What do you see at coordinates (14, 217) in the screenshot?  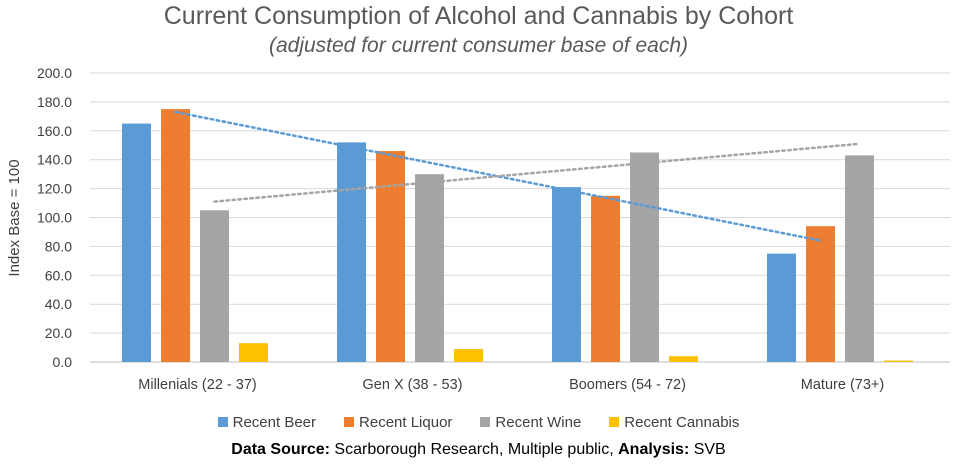 I see `y-axis-title: Index Base = 100` at bounding box center [14, 217].